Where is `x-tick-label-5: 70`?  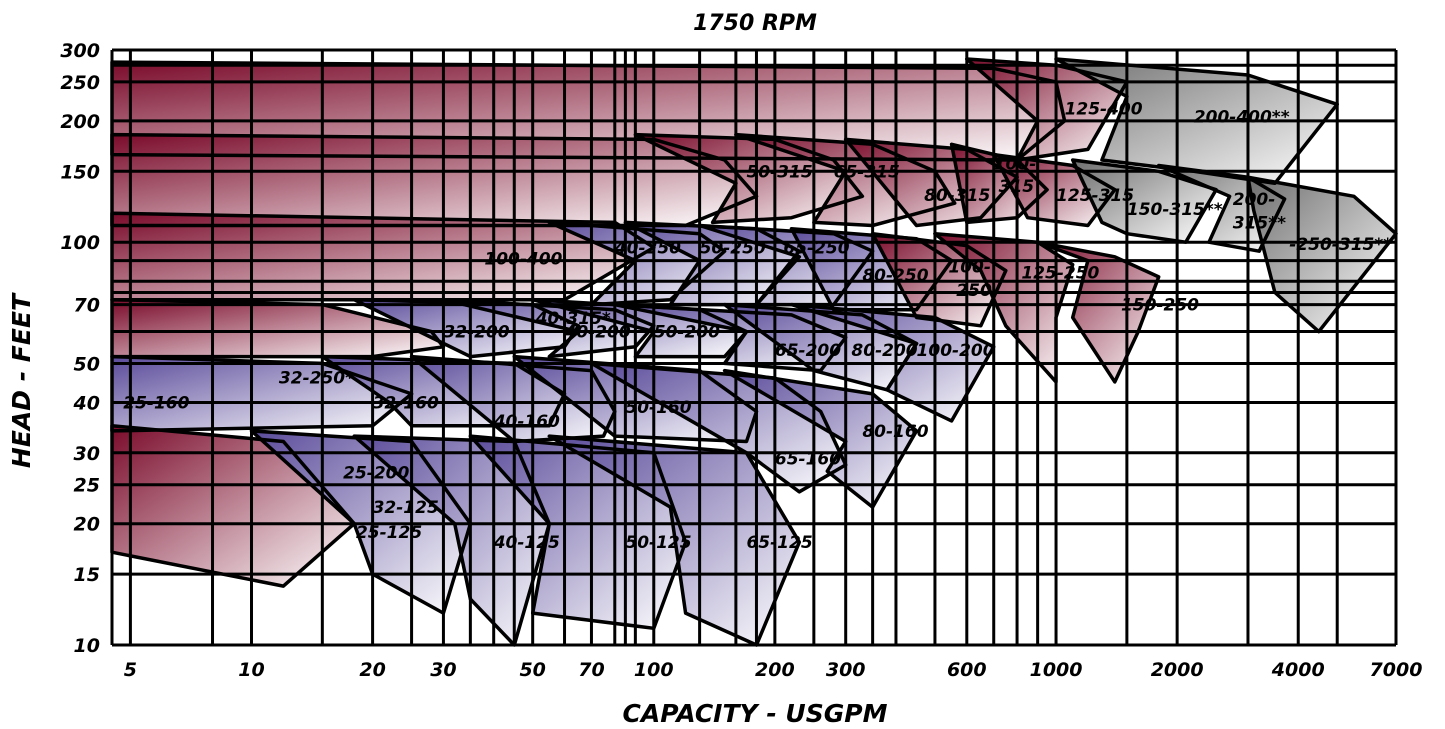 x-tick-label-5: 70 is located at coordinates (591, 670).